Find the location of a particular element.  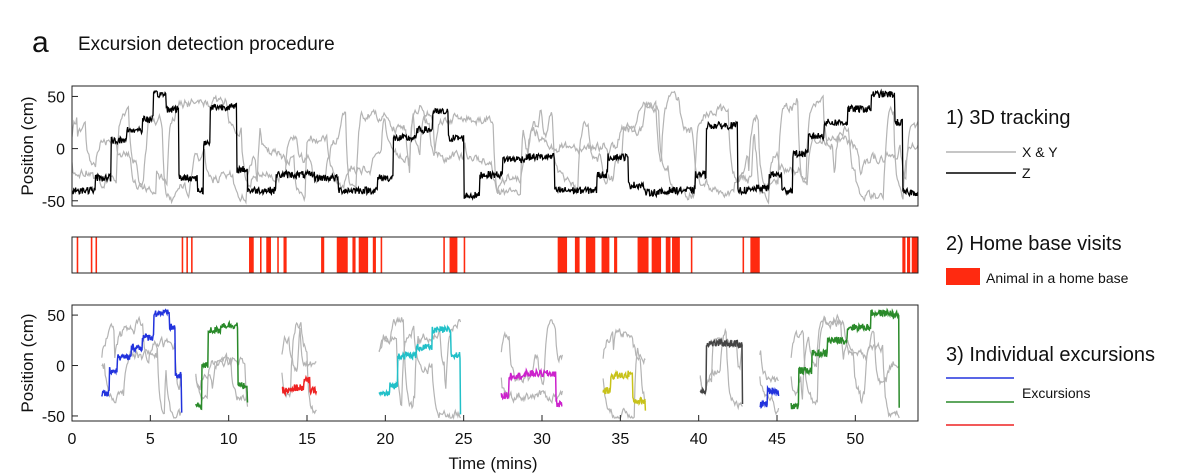

step-tracking-label: 1) 3D tracking is located at coordinates (1008, 118).